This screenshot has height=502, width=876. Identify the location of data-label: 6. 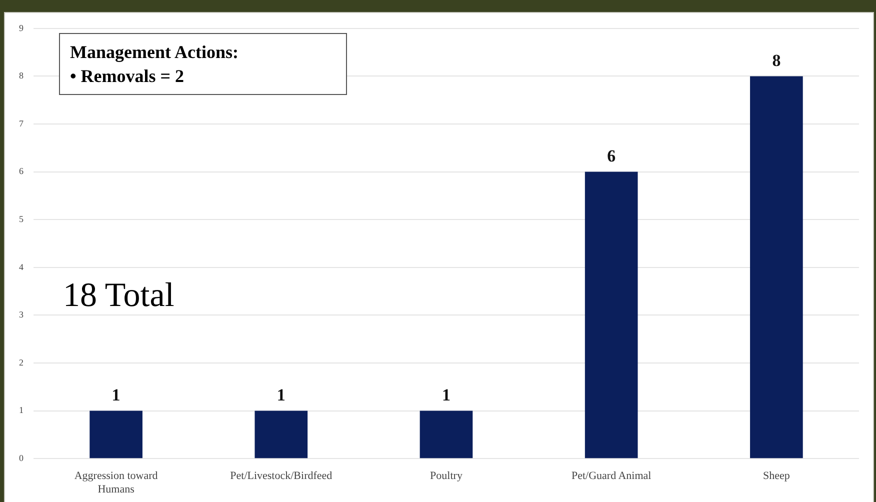
(611, 156).